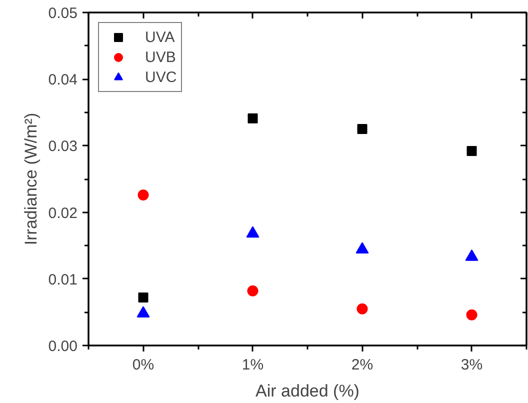 This screenshot has width=528, height=403. What do you see at coordinates (63, 80) in the screenshot?
I see `y-tick-label: 0.04` at bounding box center [63, 80].